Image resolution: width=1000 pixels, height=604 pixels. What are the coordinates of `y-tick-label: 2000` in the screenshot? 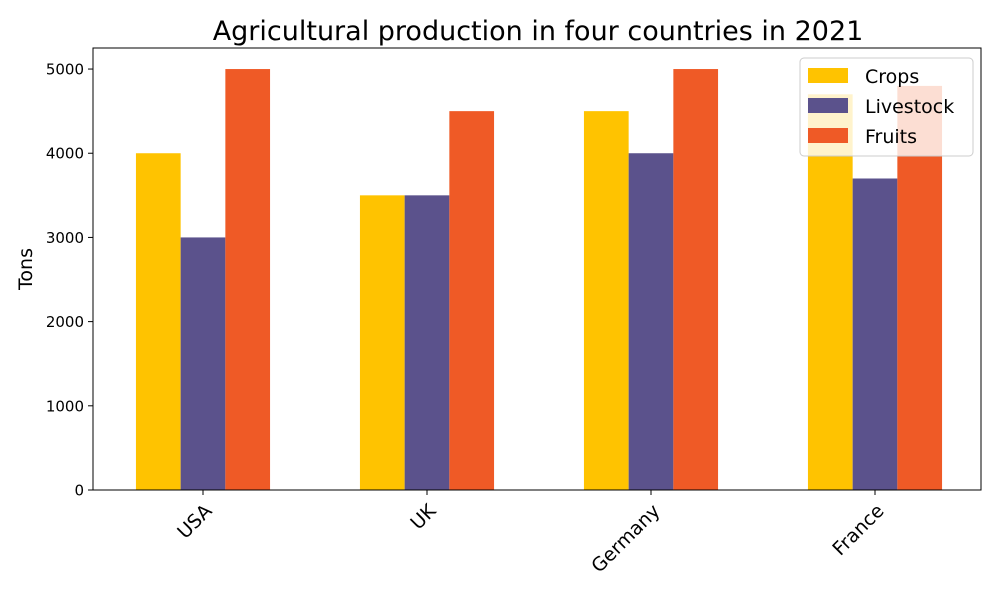 It's located at (65, 322).